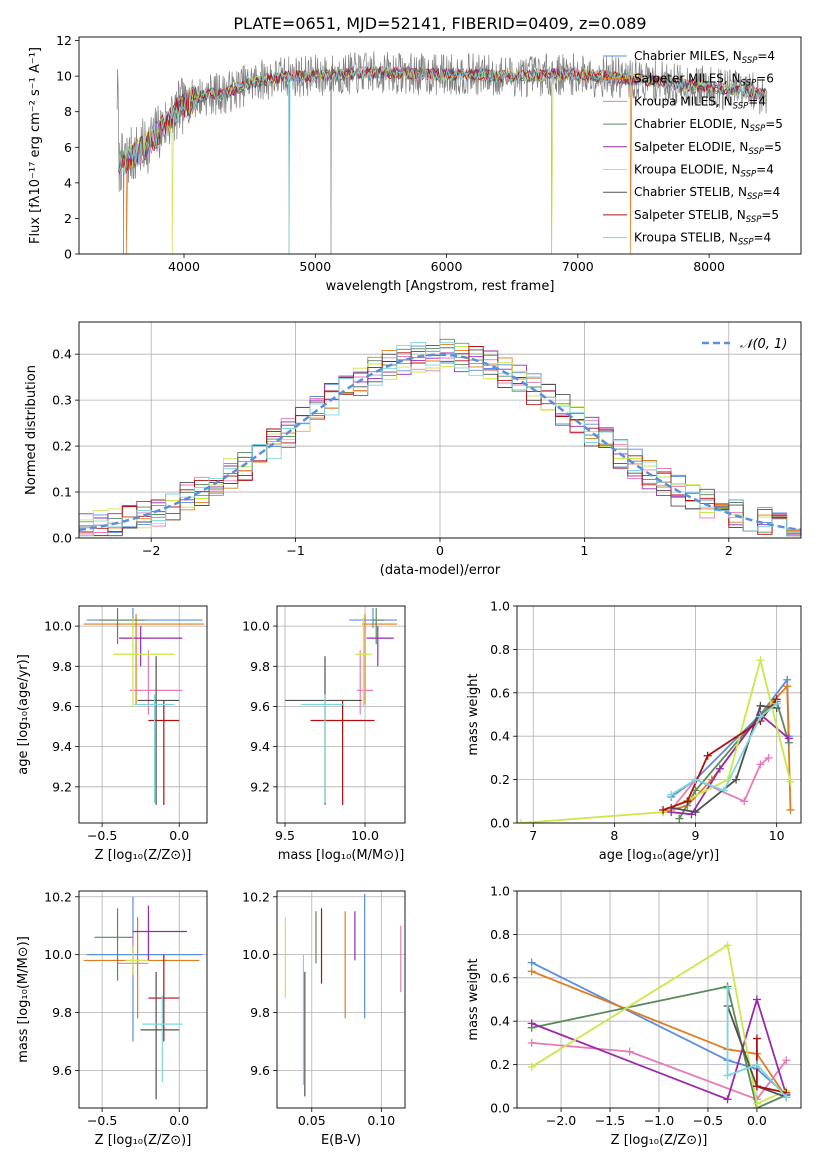 Image resolution: width=819 pixels, height=1170 pixels. Describe the element at coordinates (659, 855) in the screenshot. I see `x-axis-label: age [log₁₀(age/yr)]` at that location.